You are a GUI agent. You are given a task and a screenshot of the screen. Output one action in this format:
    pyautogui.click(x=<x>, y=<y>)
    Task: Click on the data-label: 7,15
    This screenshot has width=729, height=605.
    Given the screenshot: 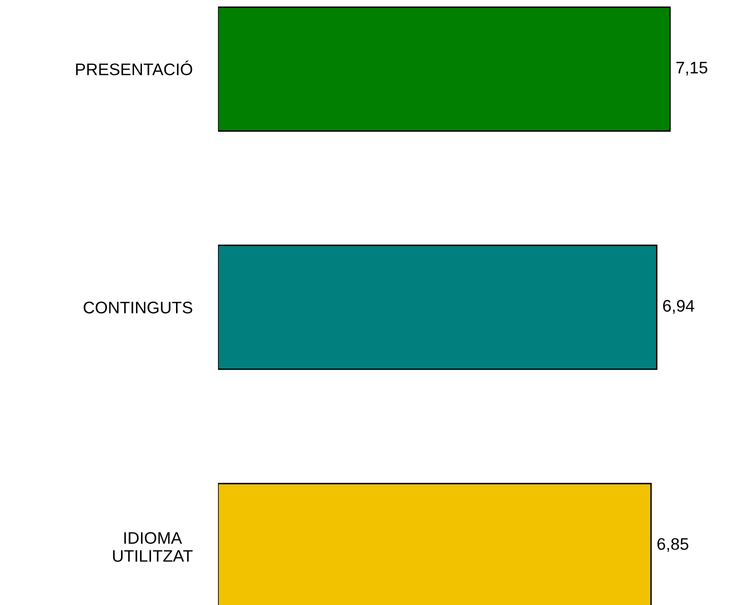 What is the action you would take?
    pyautogui.click(x=692, y=69)
    